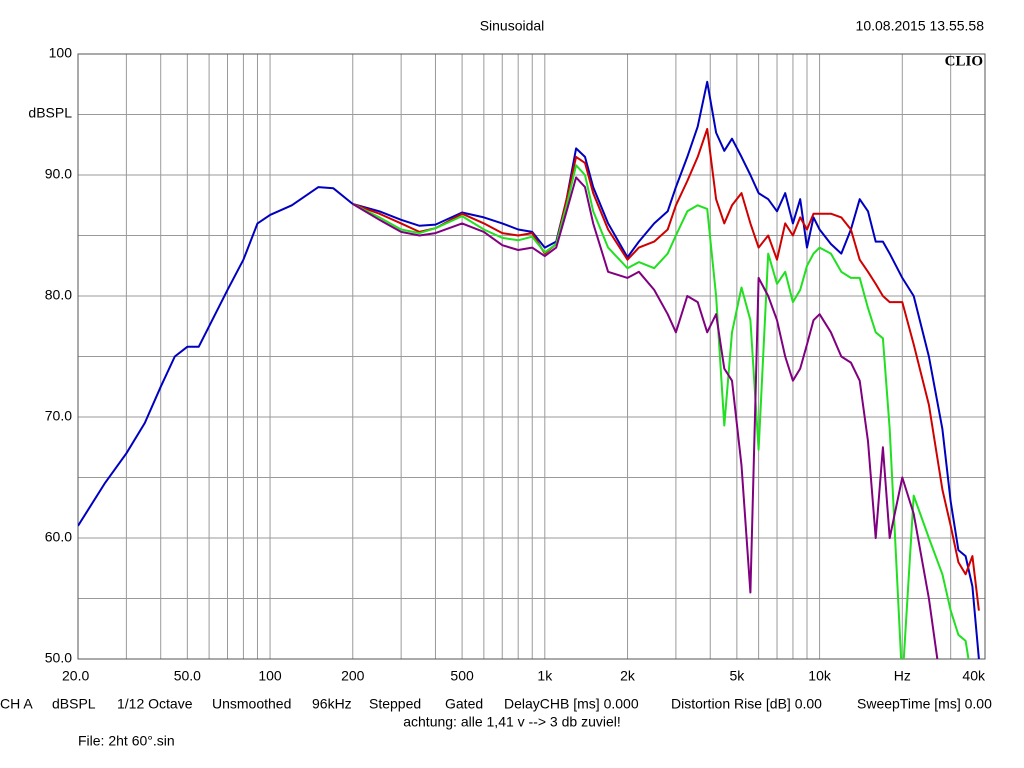 The image size is (1024, 768). What do you see at coordinates (50, 113) in the screenshot?
I see `y-axis-label: dBSPL` at bounding box center [50, 113].